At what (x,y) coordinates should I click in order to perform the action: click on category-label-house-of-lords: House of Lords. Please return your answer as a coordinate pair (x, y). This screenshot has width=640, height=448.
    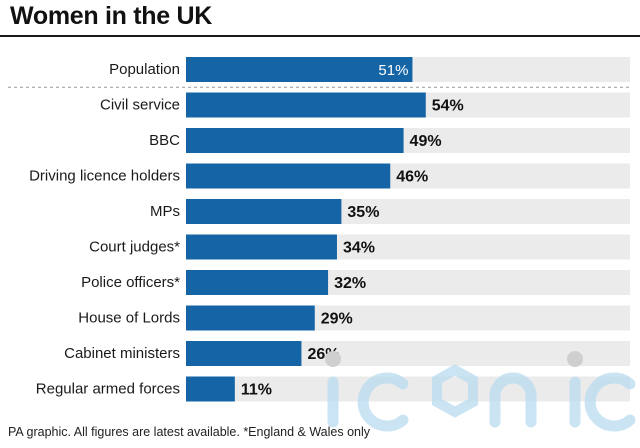
    Looking at the image, I should click on (129, 318).